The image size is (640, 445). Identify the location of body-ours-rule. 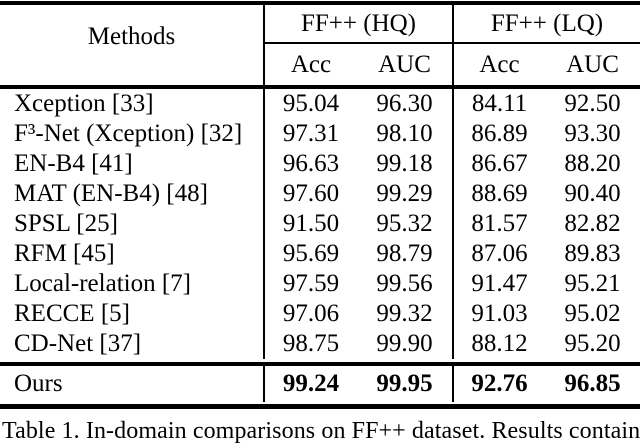
(320, 364).